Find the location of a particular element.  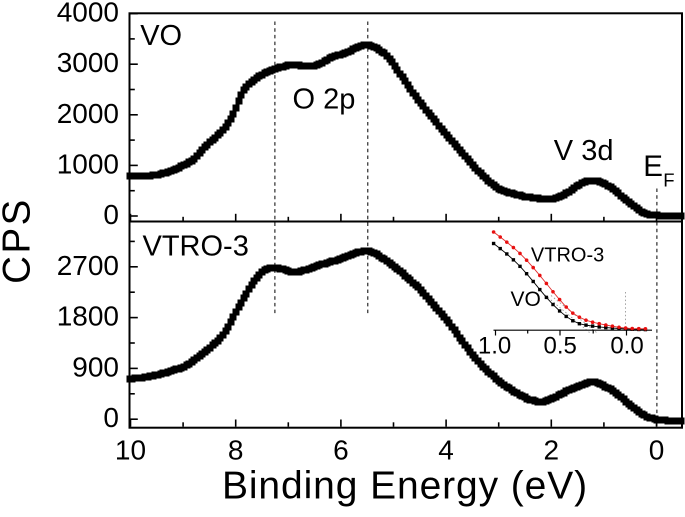

svg-text: 6 is located at coordinates (341, 450).